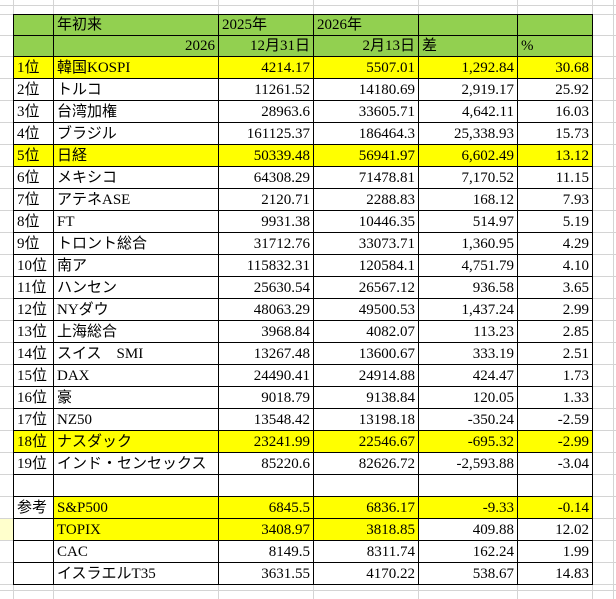  Describe the element at coordinates (136, 243) in the screenshot. I see `cell-name: トロント総合` at that location.